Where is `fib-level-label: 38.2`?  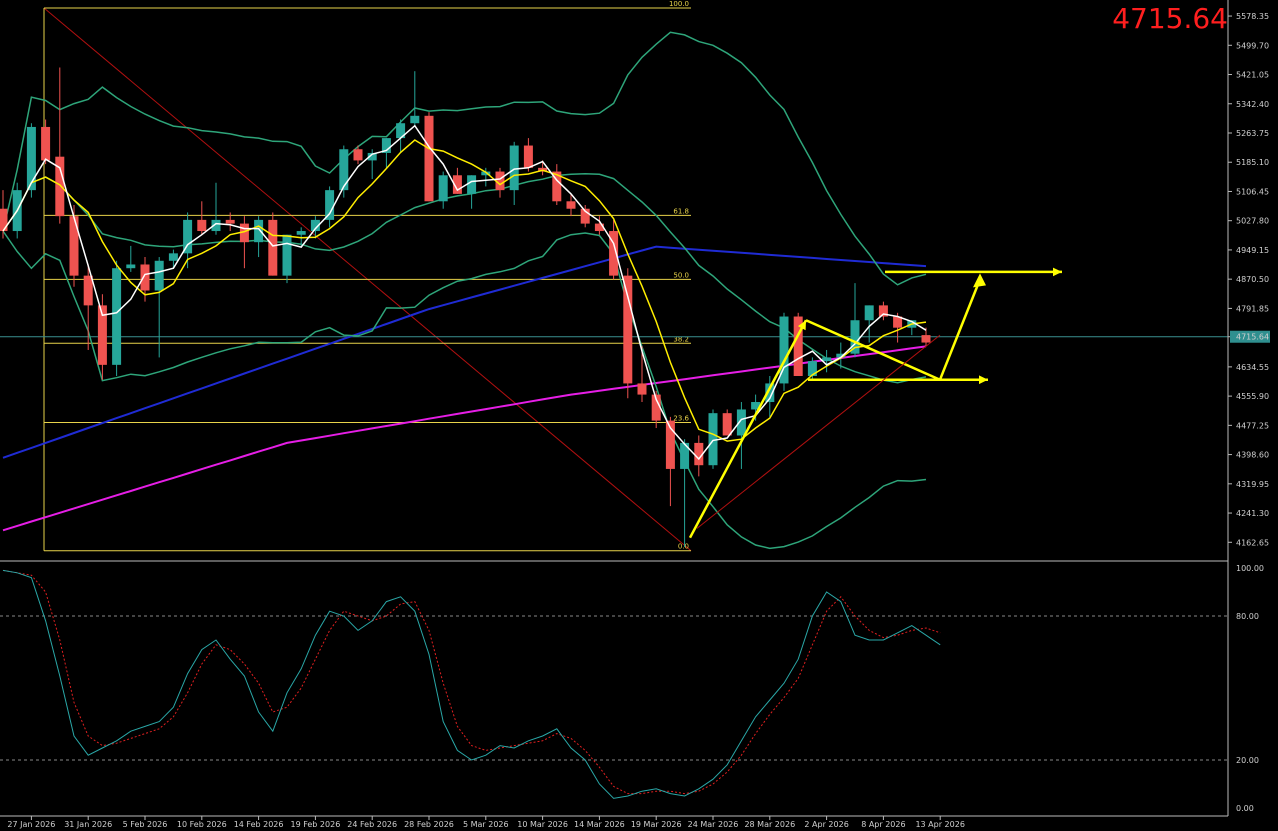 fib-level-label: 38.2 is located at coordinates (681, 339).